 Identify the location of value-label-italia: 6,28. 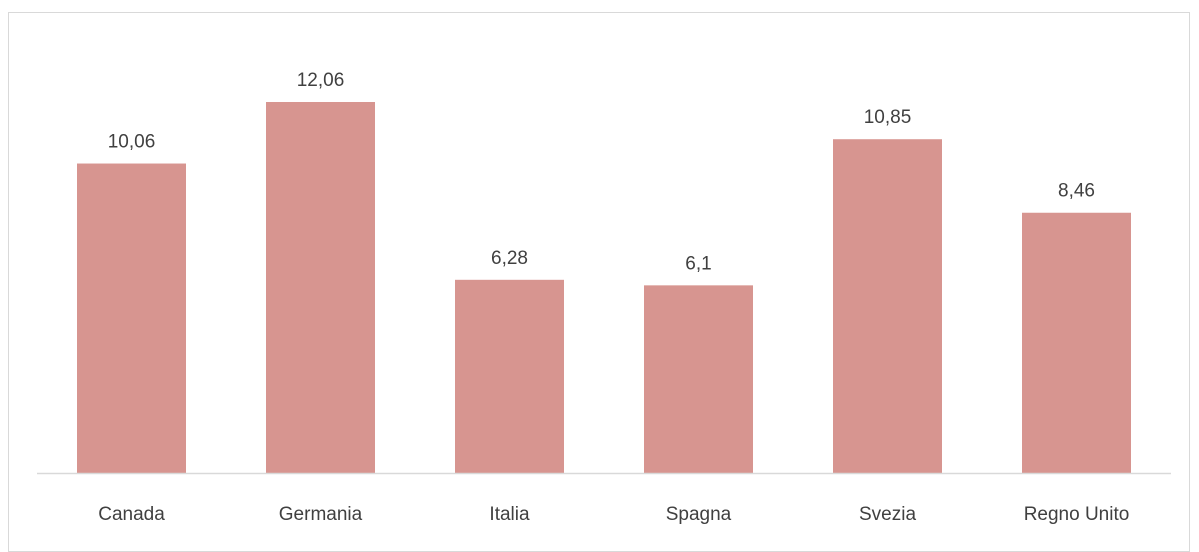
(509, 258).